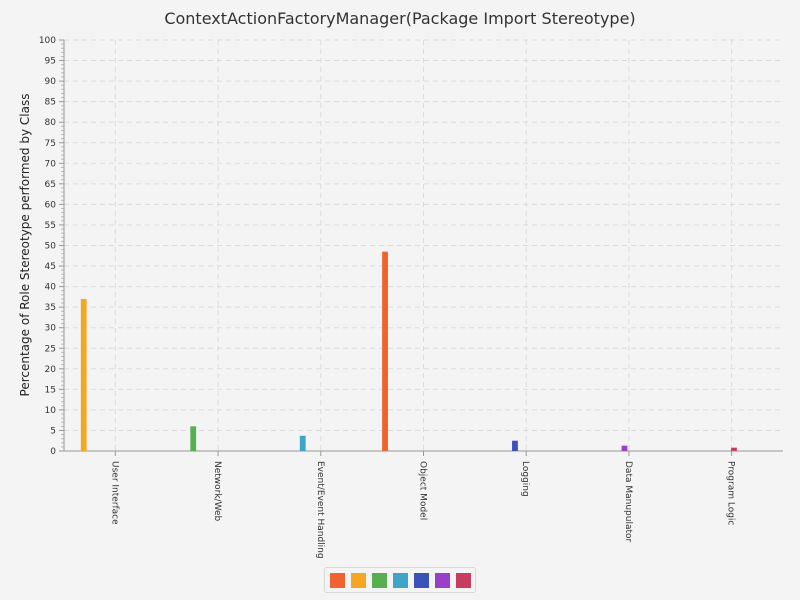 The width and height of the screenshot is (800, 600). I want to click on y-tick-label: 95, so click(50, 62).